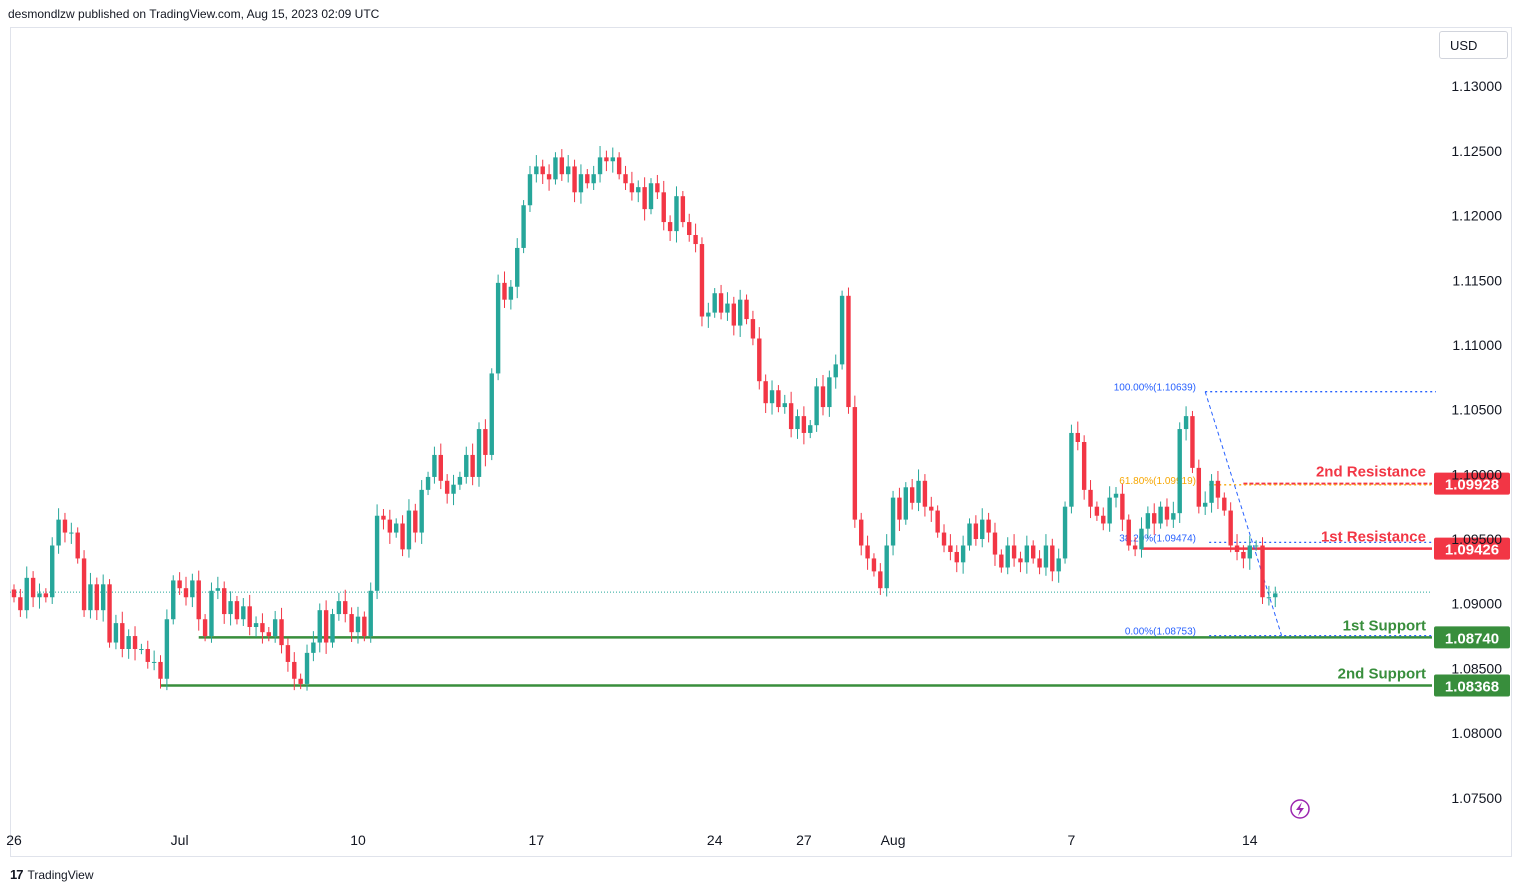 Image resolution: width=1523 pixels, height=893 pixels. I want to click on x-tick-label: 10, so click(358, 840).